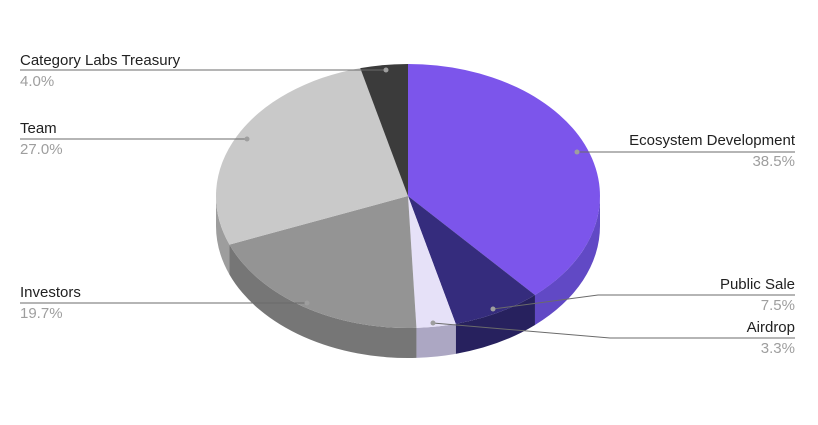 The height and width of the screenshot is (425, 818). I want to click on slice-percent: 38.5%, so click(773, 161).